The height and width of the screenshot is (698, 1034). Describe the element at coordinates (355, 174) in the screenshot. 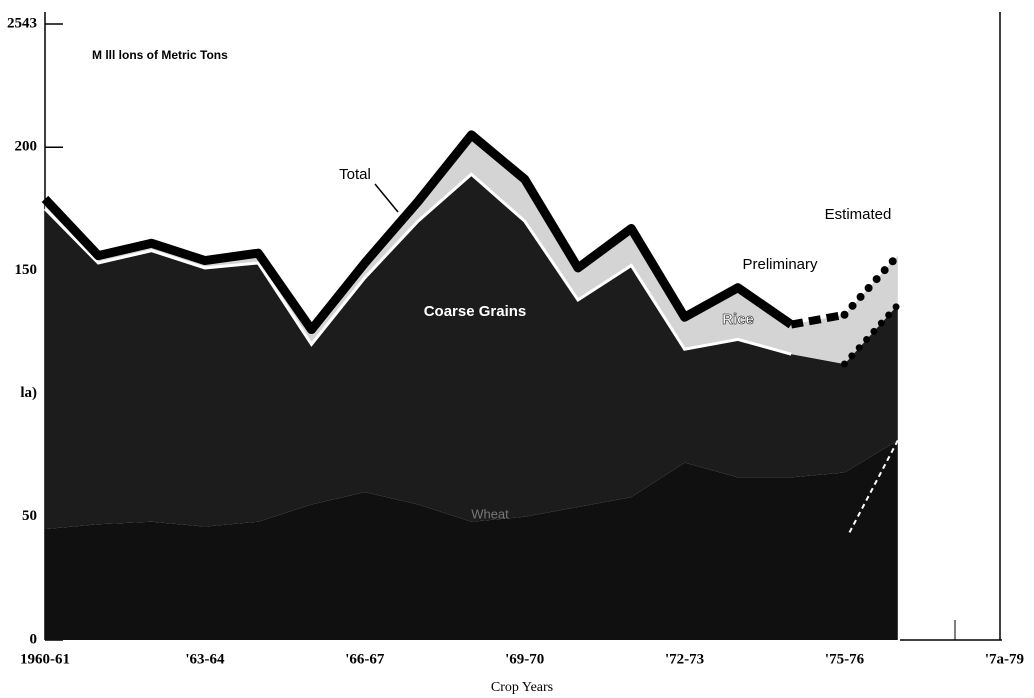

I see `annotation: Total` at that location.